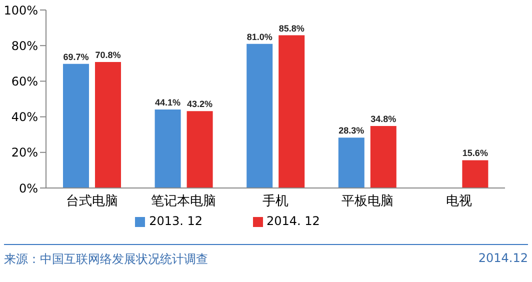  Describe the element at coordinates (24, 117) in the screenshot. I see `y-tick-label: 40%` at that location.